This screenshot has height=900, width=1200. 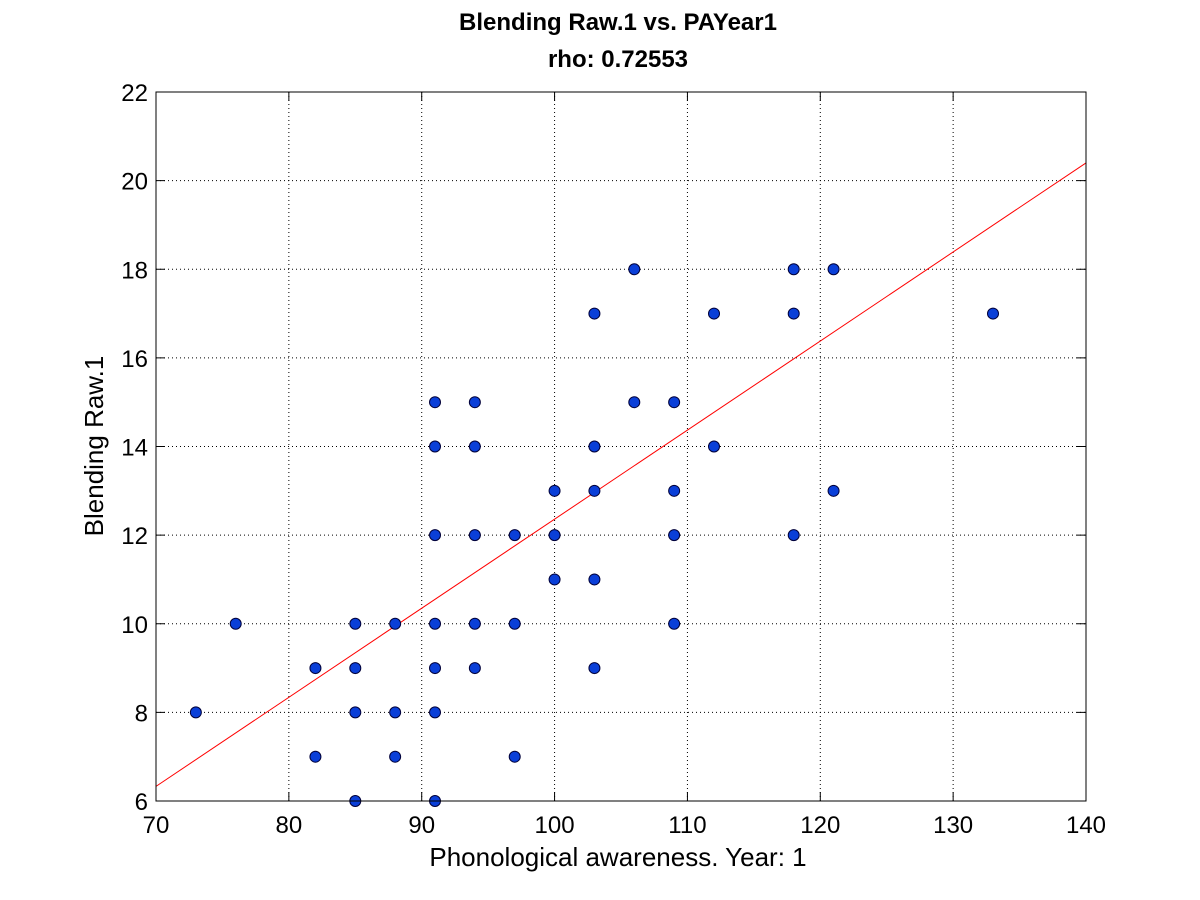 What do you see at coordinates (134, 93) in the screenshot?
I see `y-tick-label: 22` at bounding box center [134, 93].